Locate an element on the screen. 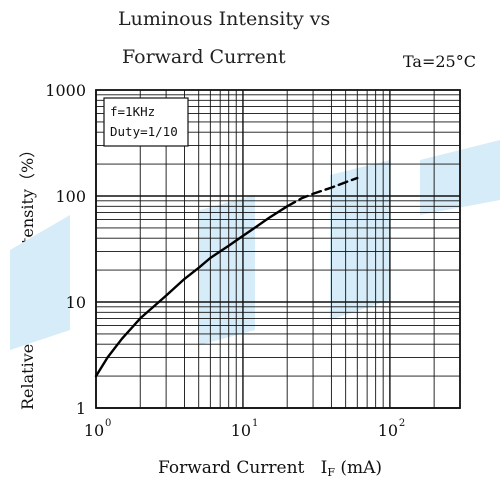  x-tick-exponent: 0 is located at coordinates (108, 423).